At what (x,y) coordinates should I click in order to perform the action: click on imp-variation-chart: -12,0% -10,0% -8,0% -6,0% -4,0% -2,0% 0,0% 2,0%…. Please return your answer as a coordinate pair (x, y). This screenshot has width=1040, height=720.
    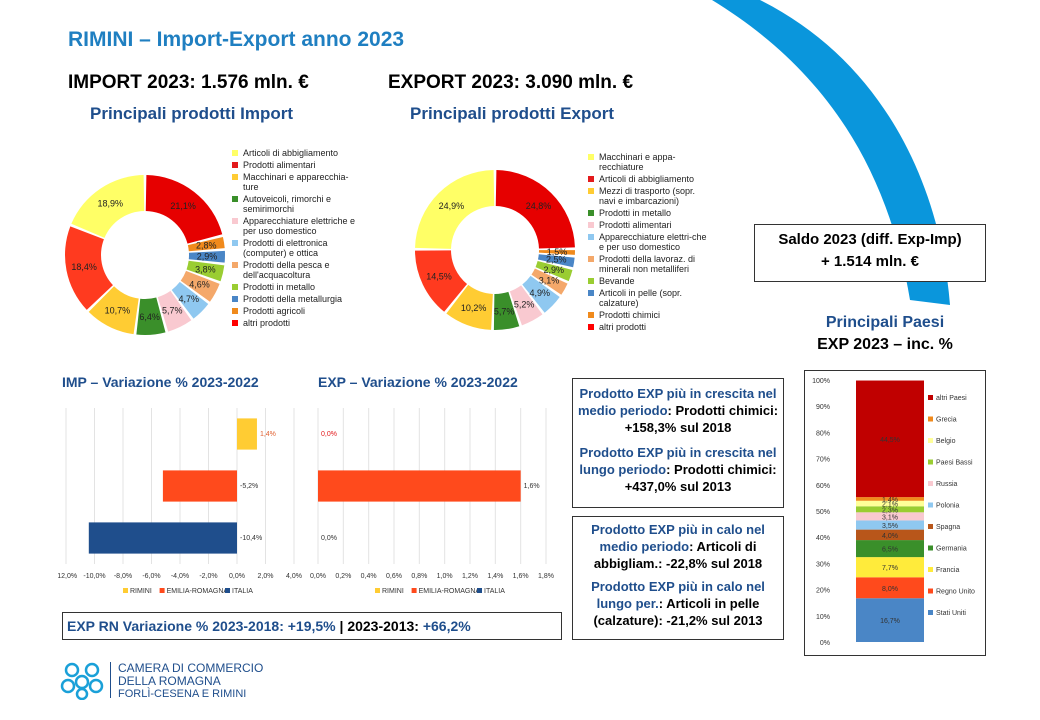
    Looking at the image, I should click on (180, 501).